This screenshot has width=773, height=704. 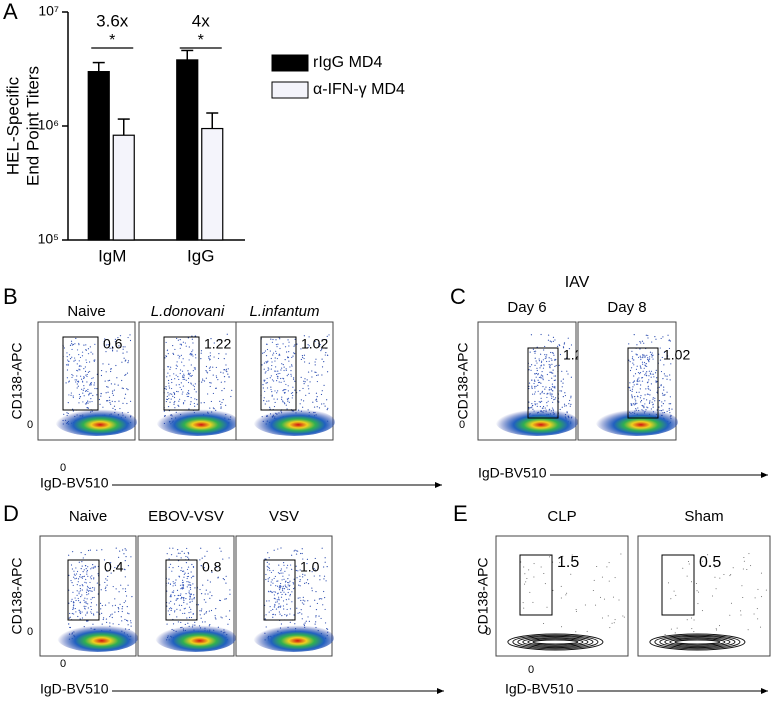 I want to click on flow-plot: 1.0, so click(x=284, y=596).